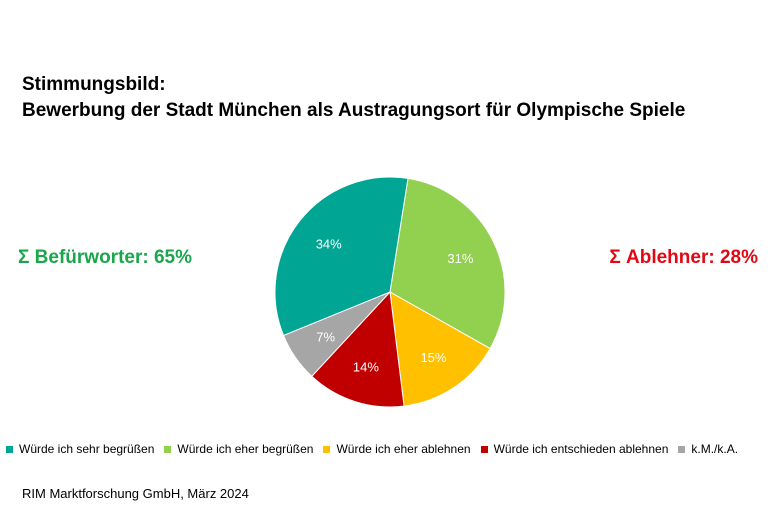  I want to click on legend-item: k.M./k.A., so click(708, 449).